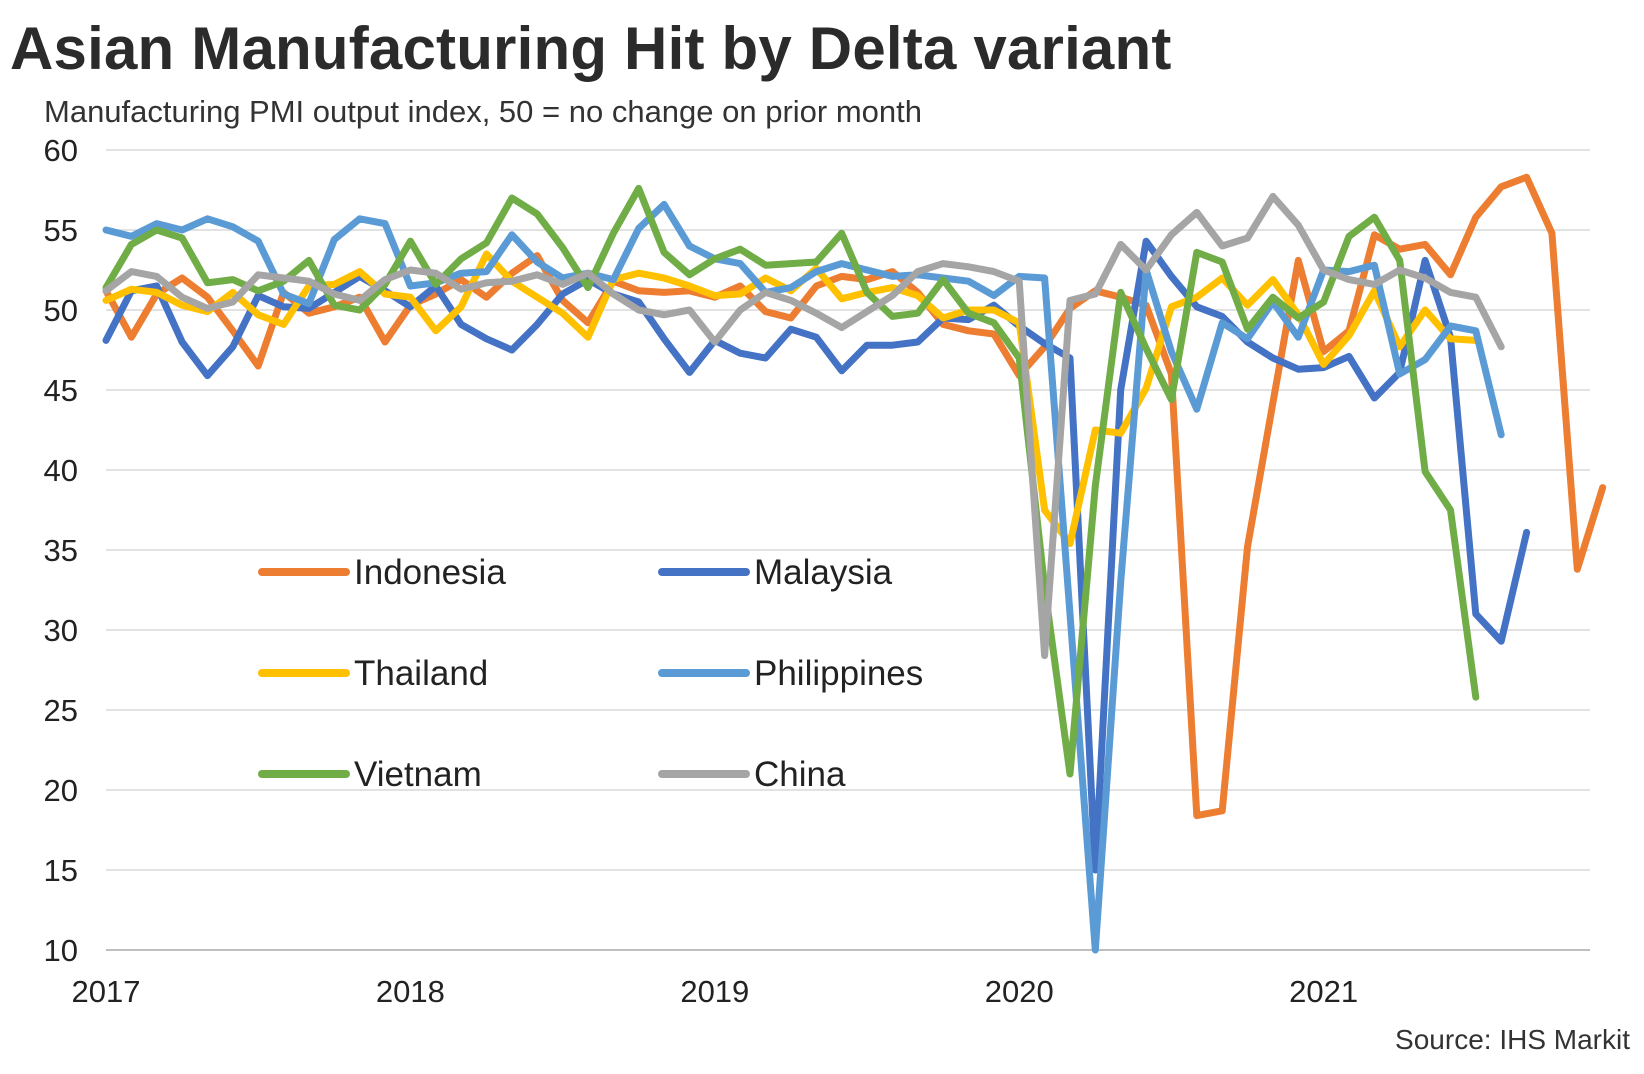  I want to click on y-tick-label: 15, so click(61, 870).